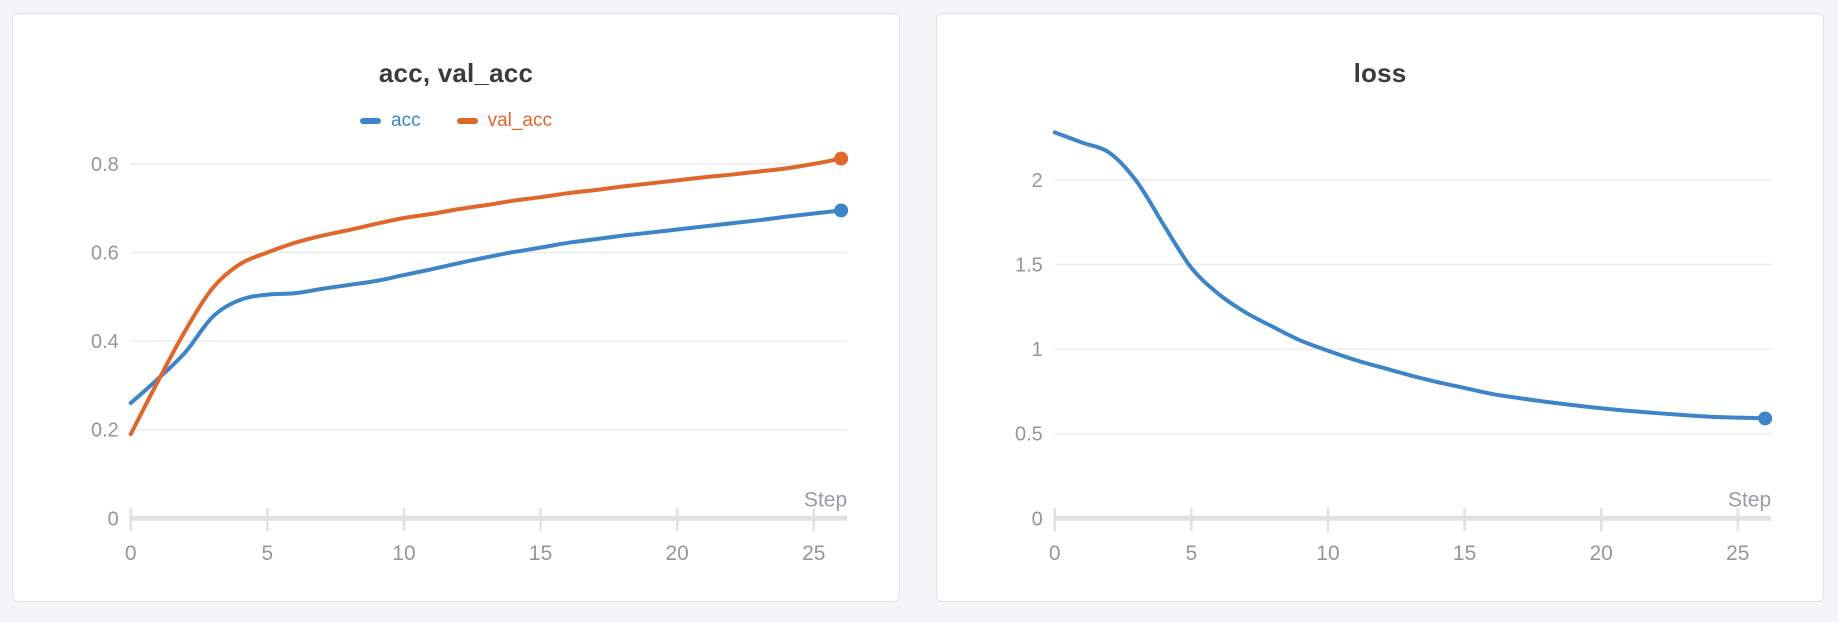 The image size is (1838, 622). What do you see at coordinates (390, 121) in the screenshot?
I see `legend-item-acc: acc` at bounding box center [390, 121].